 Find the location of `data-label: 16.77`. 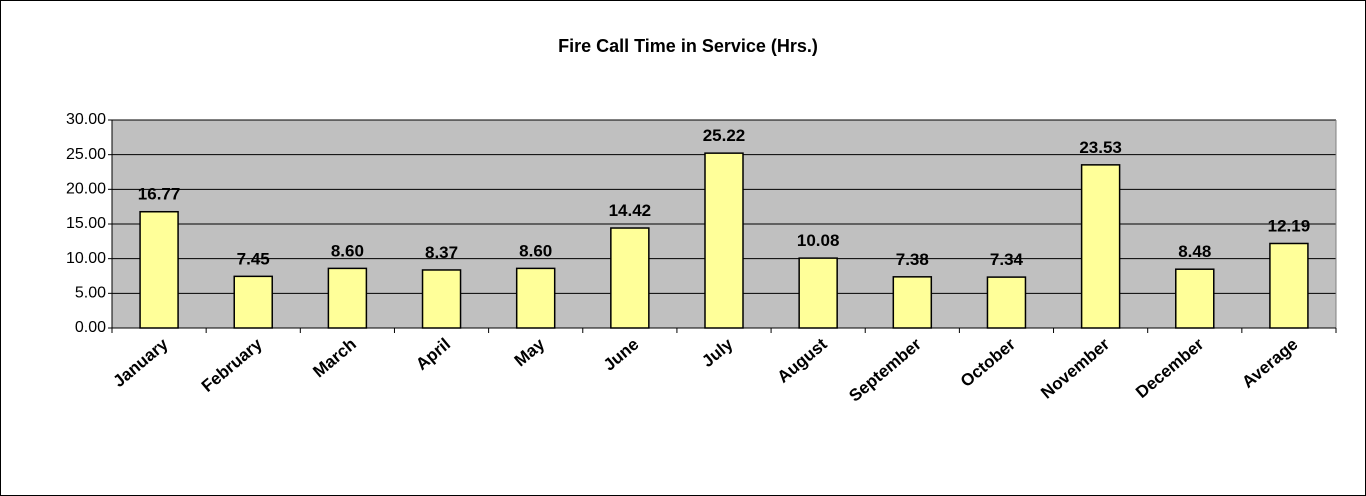

data-label: 16.77 is located at coordinates (159, 194).